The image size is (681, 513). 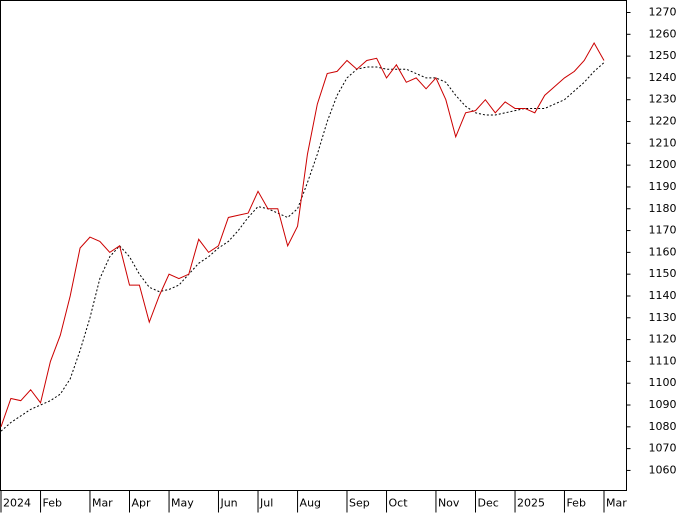 What do you see at coordinates (487, 503) in the screenshot?
I see `x-tick-label: Dec` at bounding box center [487, 503].